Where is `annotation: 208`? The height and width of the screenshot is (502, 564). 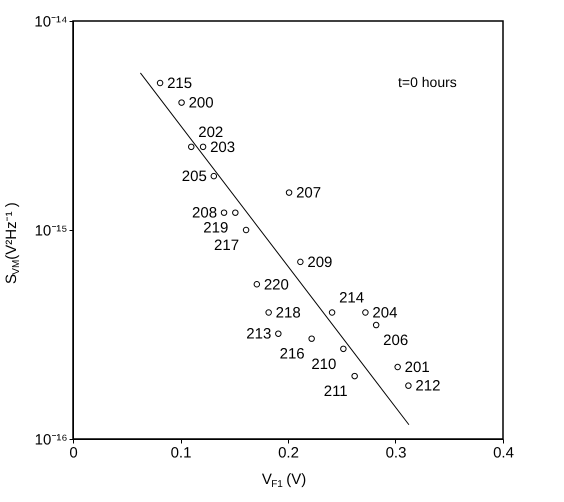 annotation: 208 is located at coordinates (205, 213).